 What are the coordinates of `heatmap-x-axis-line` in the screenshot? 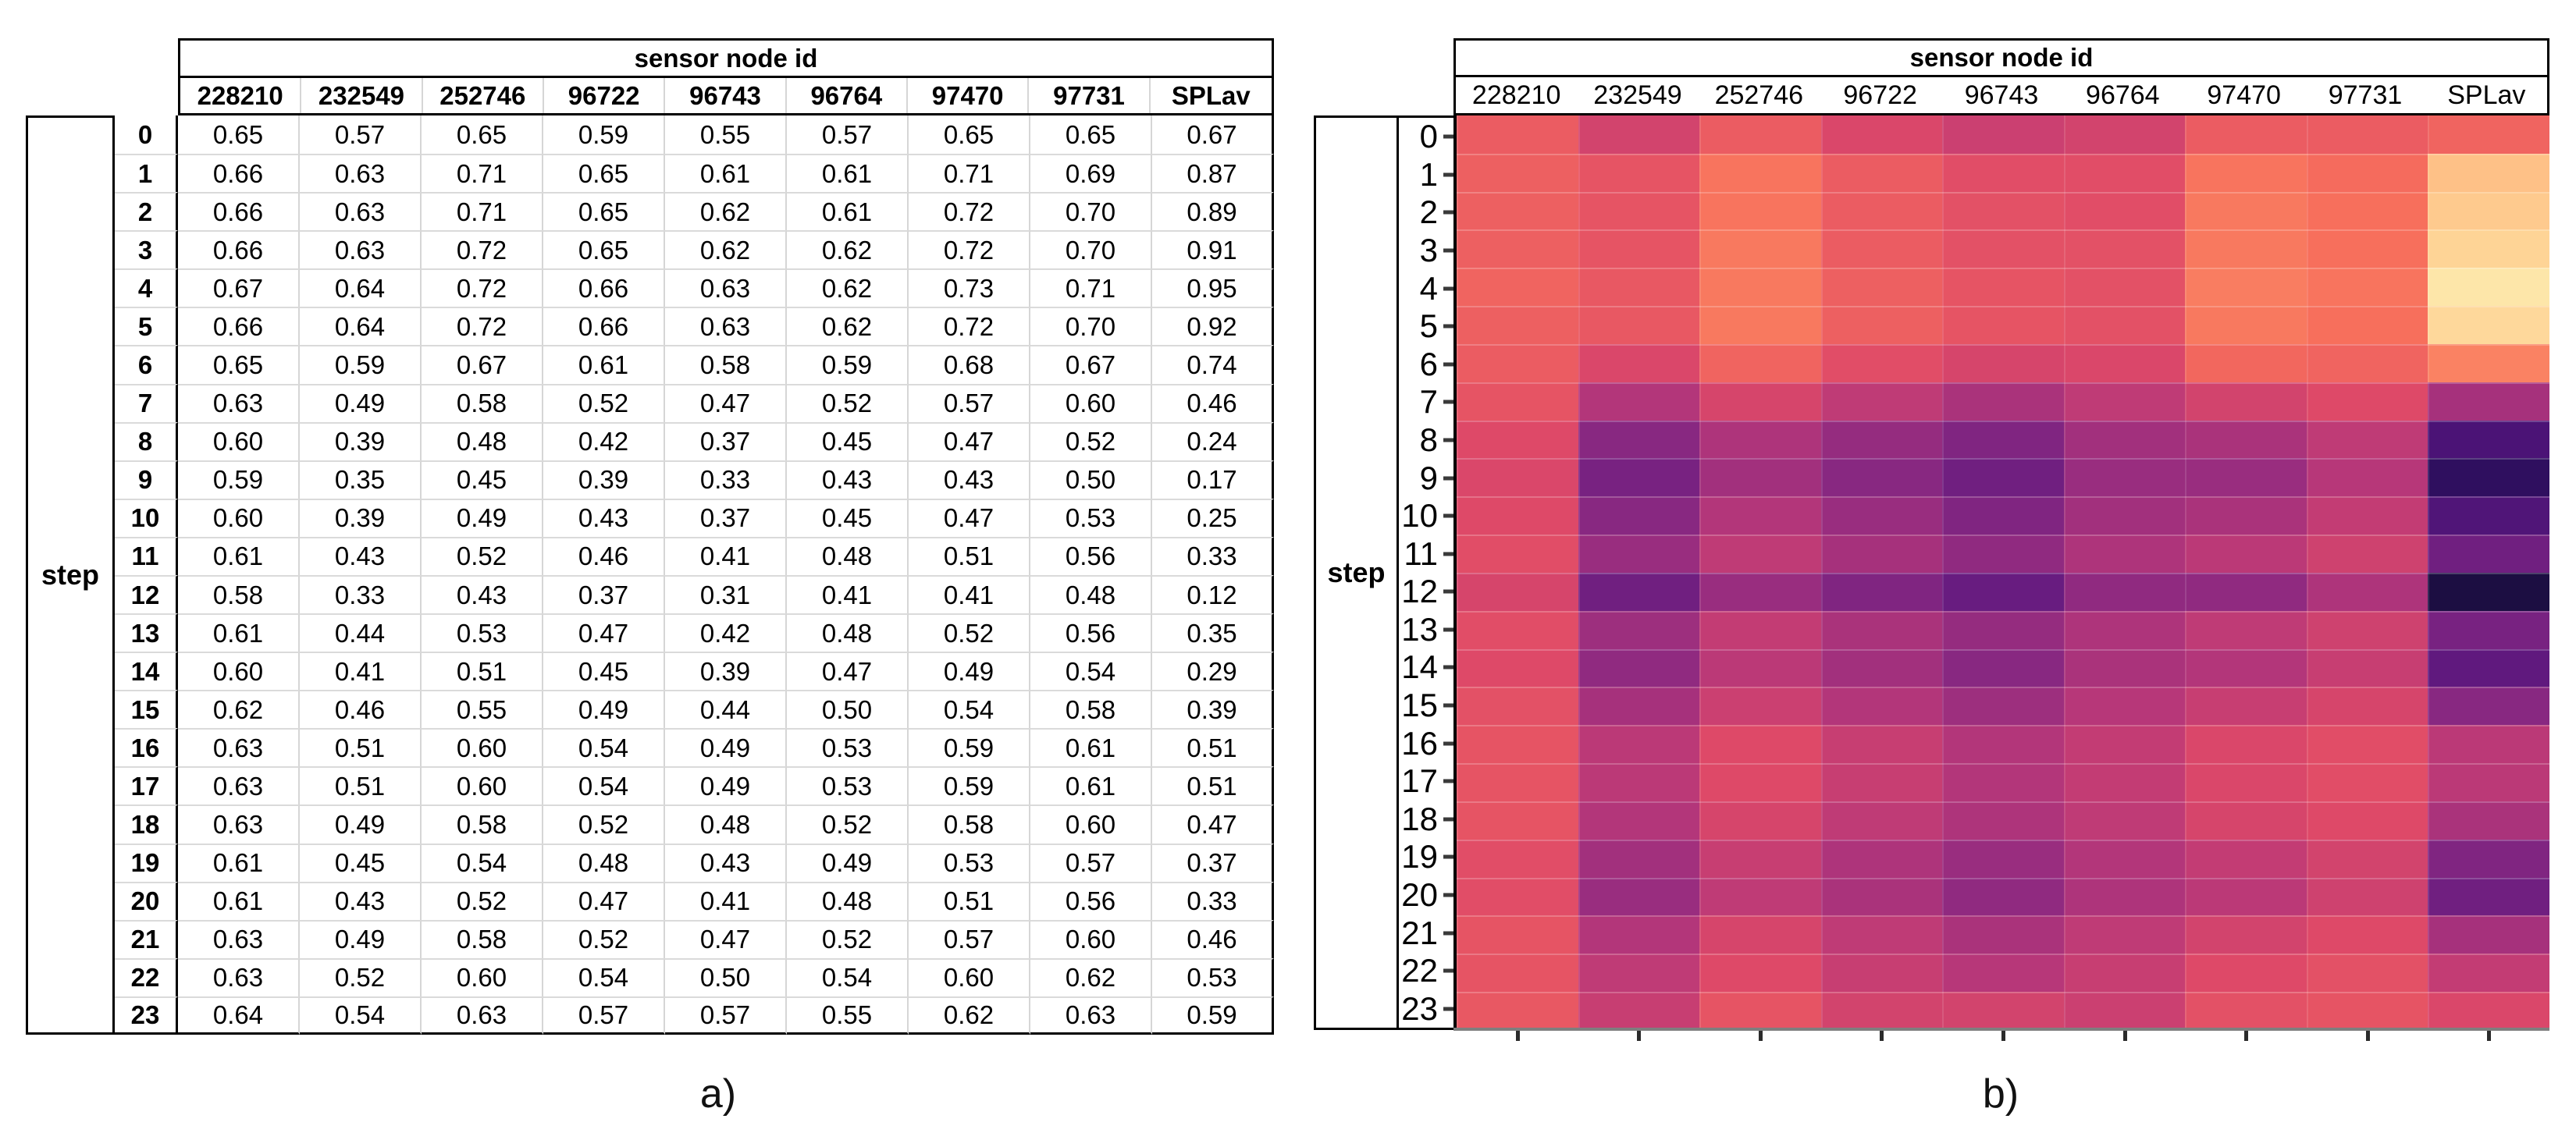 It's located at (2001, 1029).